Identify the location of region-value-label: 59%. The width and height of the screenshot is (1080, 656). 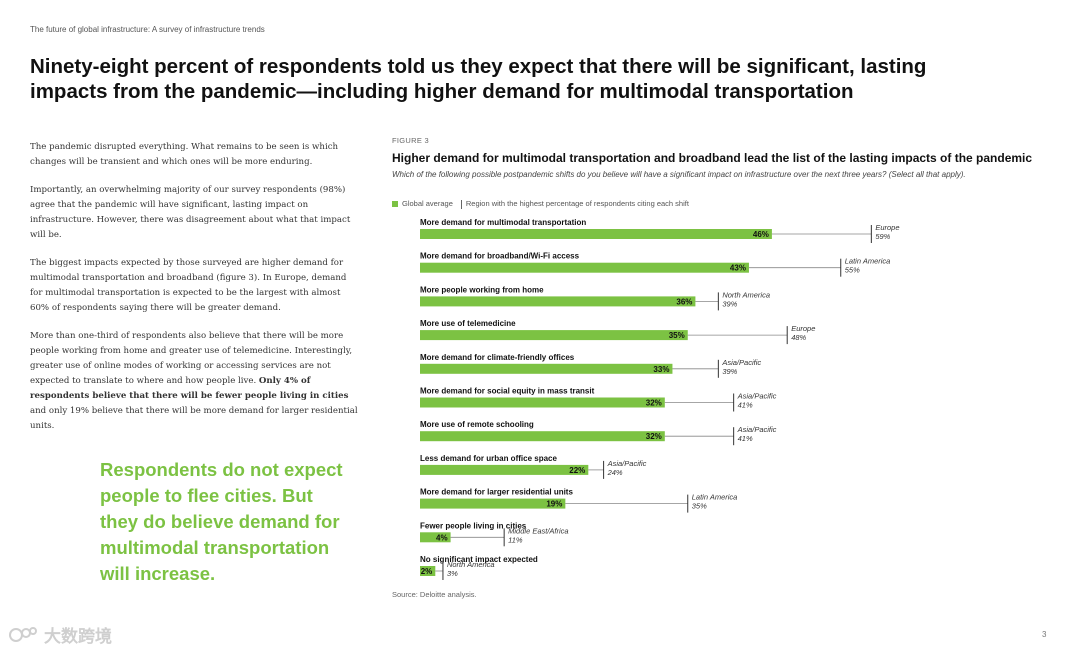
(882, 236).